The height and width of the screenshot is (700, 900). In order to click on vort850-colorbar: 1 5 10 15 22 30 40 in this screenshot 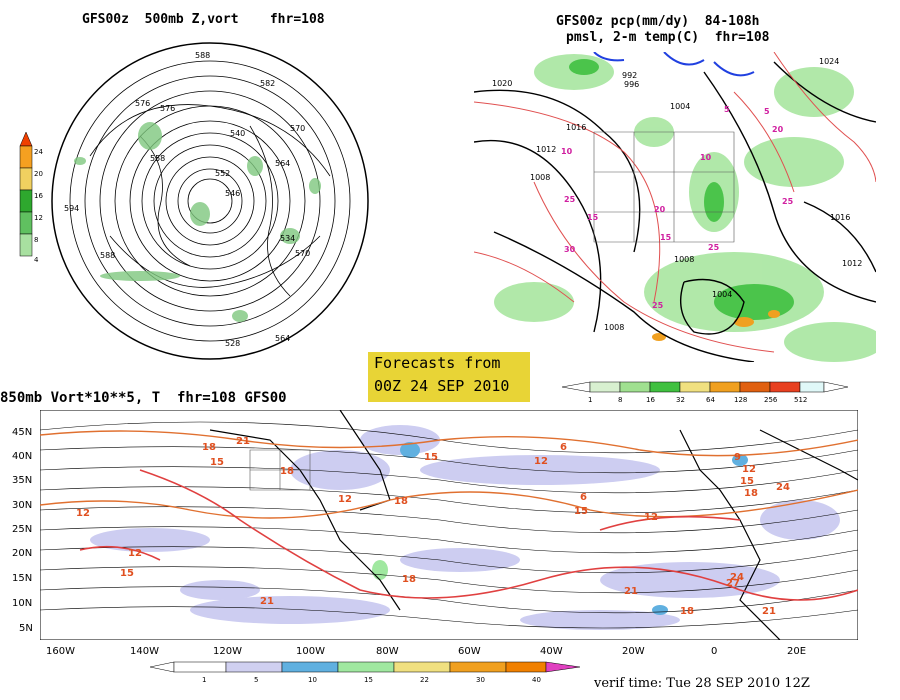, I will do `click(365, 672)`.